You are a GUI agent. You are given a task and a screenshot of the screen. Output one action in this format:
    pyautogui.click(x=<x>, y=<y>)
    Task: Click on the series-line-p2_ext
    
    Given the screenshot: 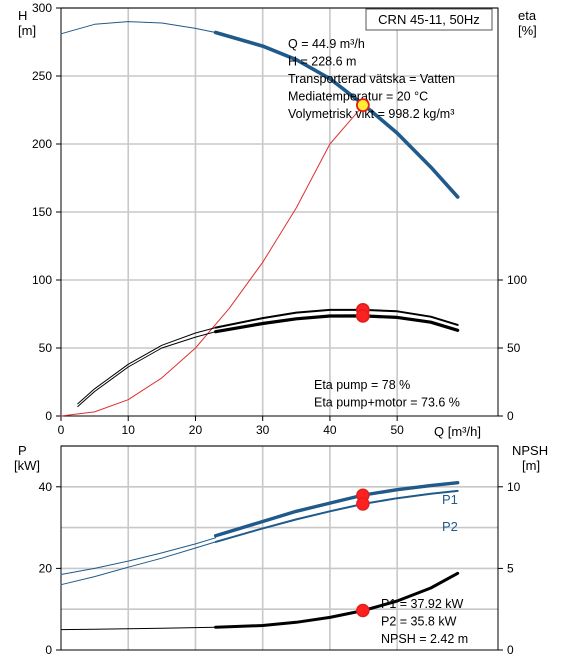 What is the action you would take?
    pyautogui.click(x=138, y=563)
    